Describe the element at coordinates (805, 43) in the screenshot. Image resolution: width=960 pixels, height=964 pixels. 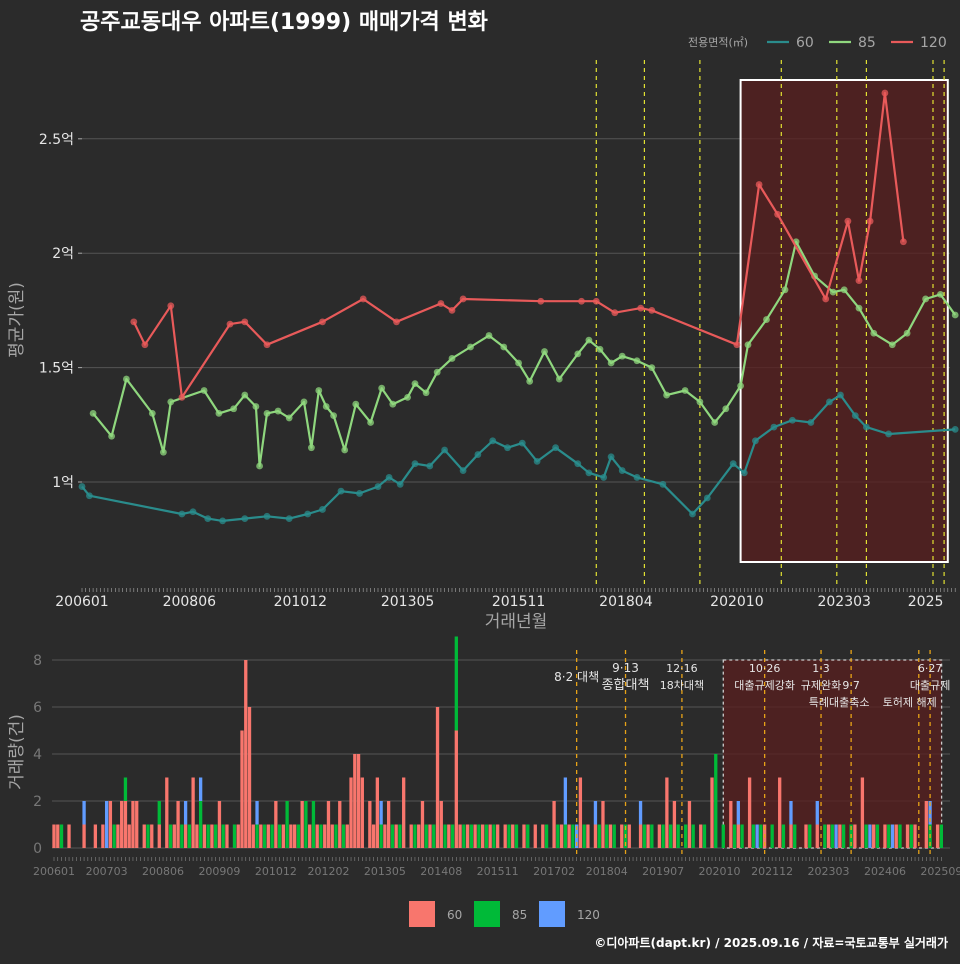
I see `legend-label-60: 60` at that location.